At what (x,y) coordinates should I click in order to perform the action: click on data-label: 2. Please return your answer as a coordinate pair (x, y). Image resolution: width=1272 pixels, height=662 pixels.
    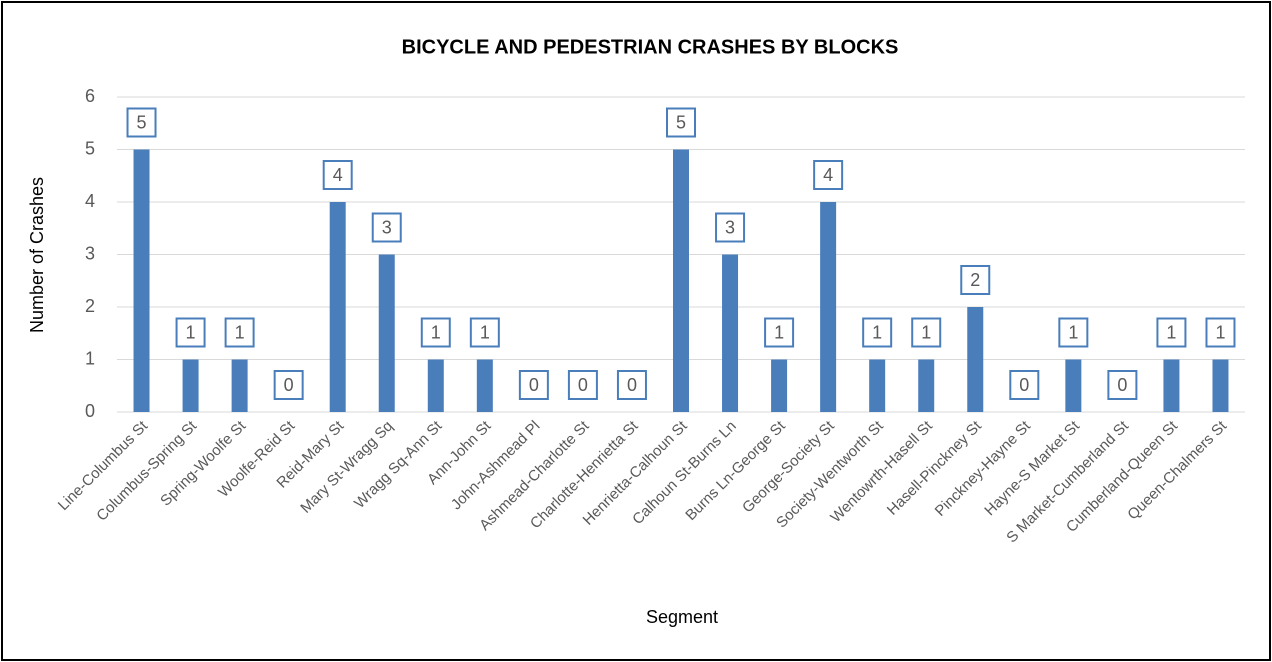
    Looking at the image, I should click on (975, 280).